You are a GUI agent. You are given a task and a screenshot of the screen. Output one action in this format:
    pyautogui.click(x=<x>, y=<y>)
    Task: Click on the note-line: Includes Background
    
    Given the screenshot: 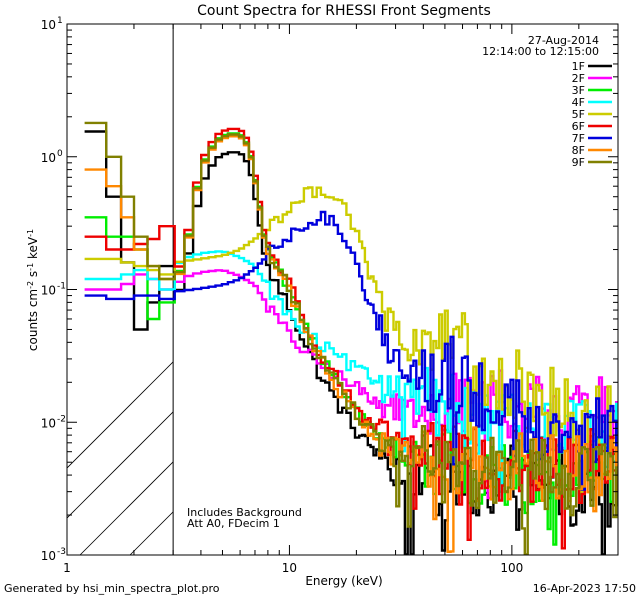 What is the action you would take?
    pyautogui.click(x=244, y=512)
    